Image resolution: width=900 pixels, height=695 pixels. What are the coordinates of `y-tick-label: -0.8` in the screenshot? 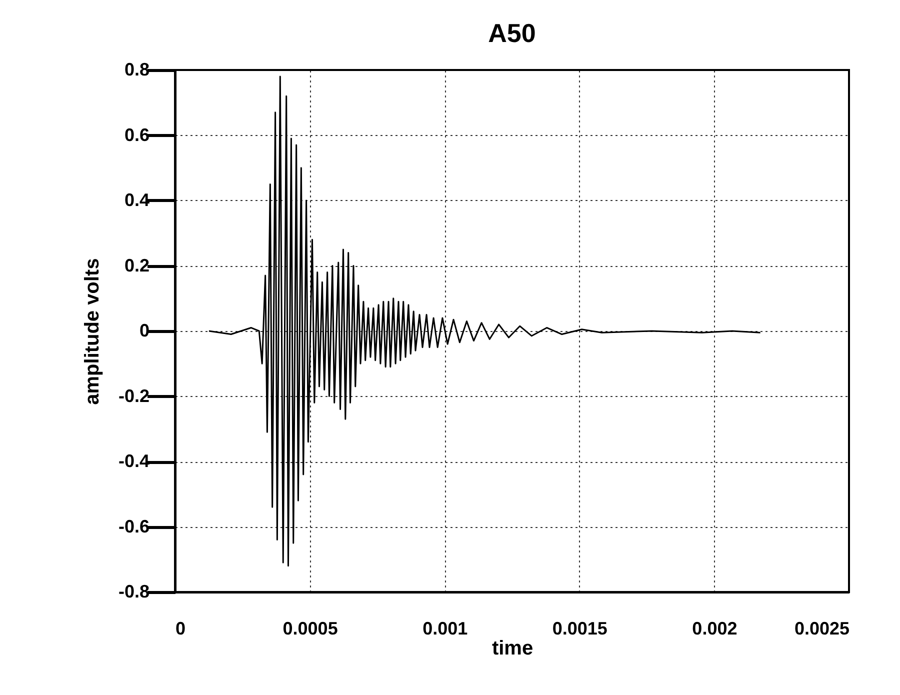 It's located at (134, 592).